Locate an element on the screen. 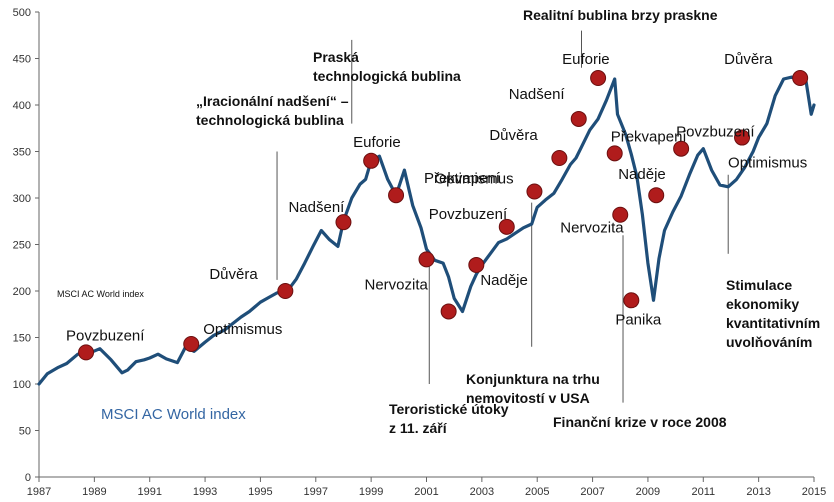 The image size is (834, 502). x-tick-label: 2011 is located at coordinates (703, 492).